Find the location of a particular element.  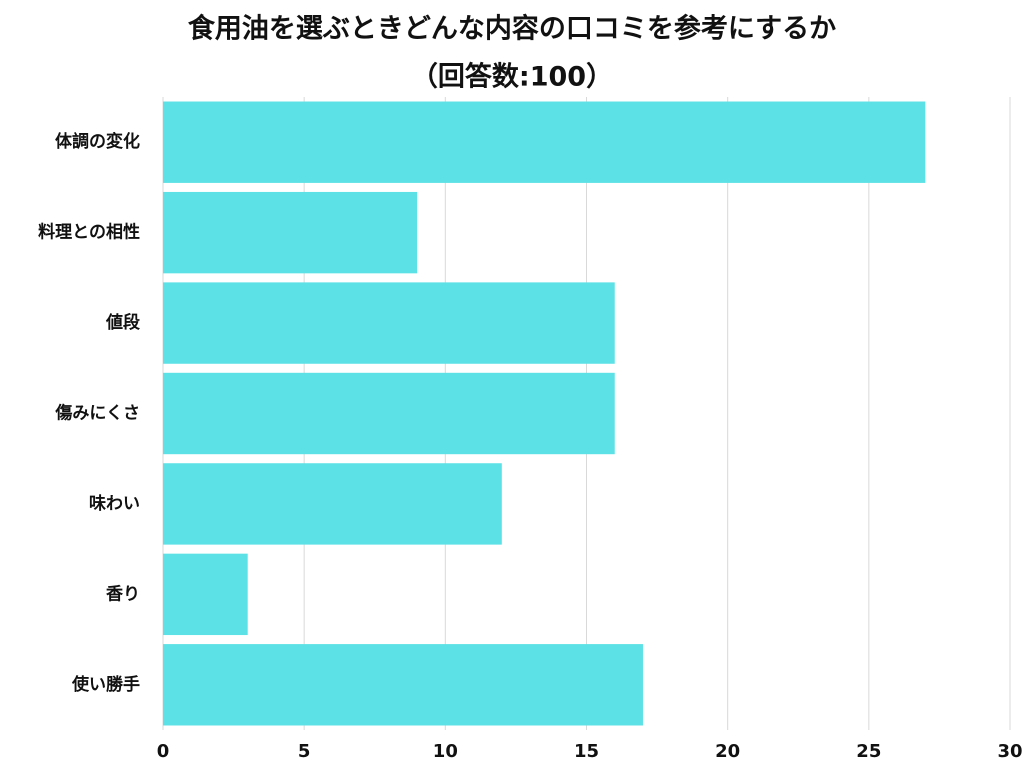

y-tick-label: 傷みにくさ is located at coordinates (97, 413).